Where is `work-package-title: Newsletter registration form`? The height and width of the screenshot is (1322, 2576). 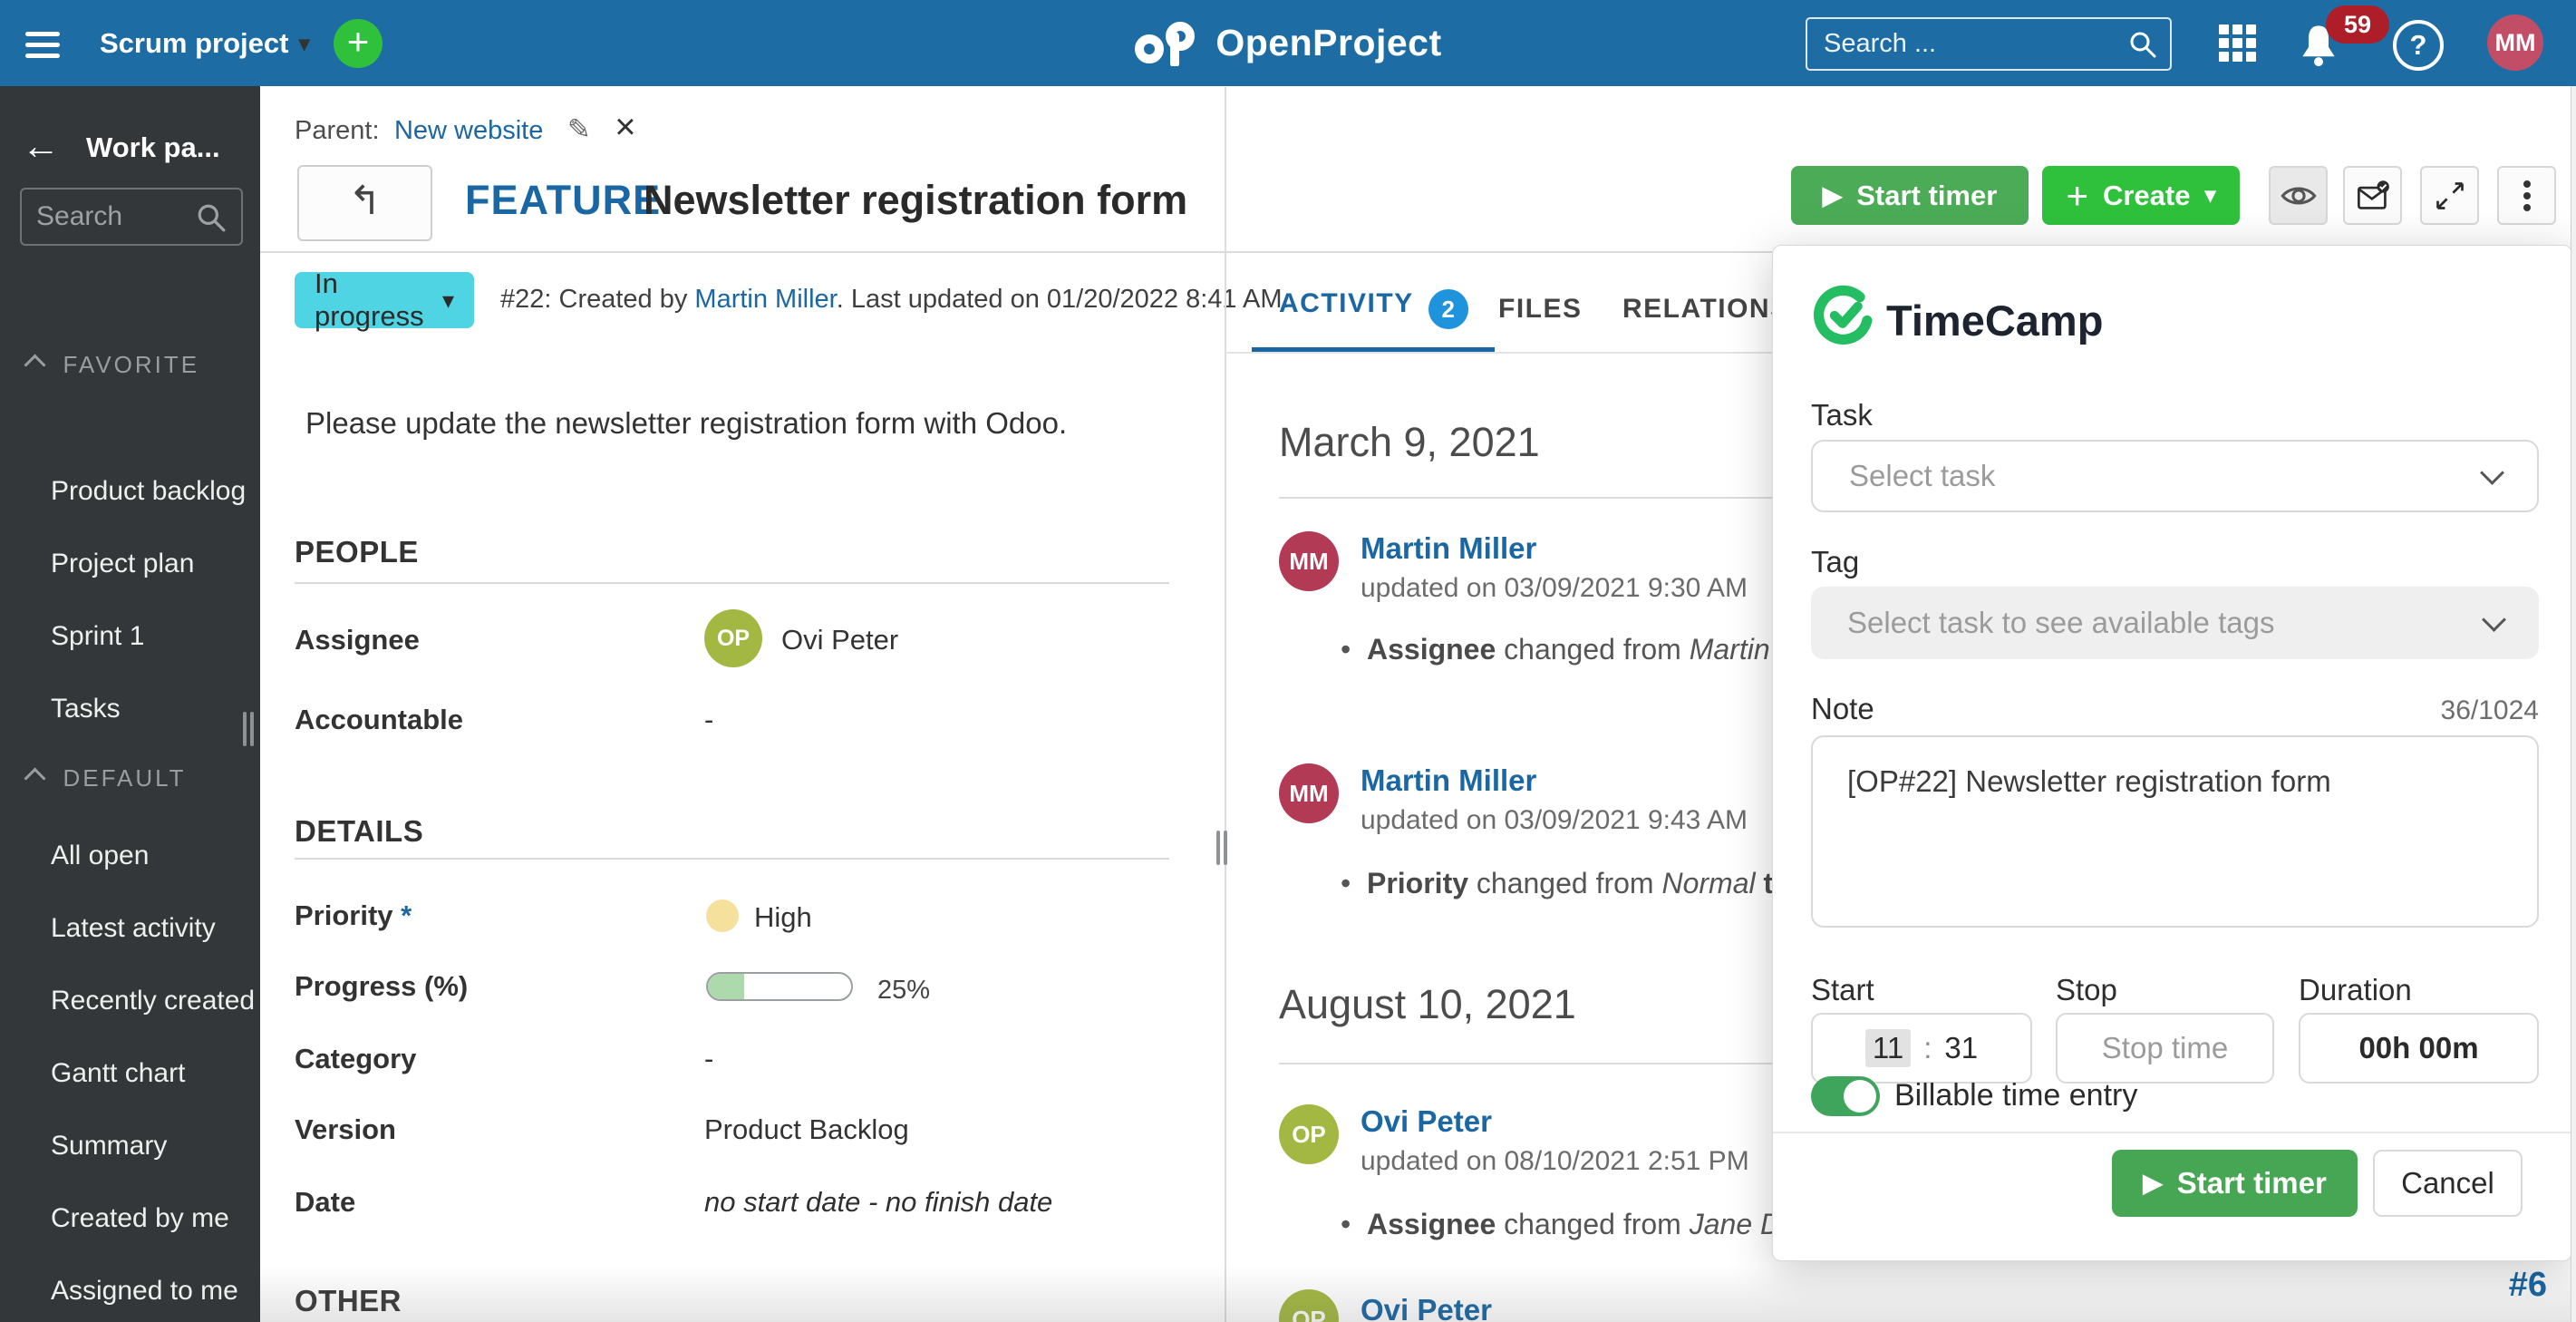
work-package-title: Newsletter registration form is located at coordinates (916, 200).